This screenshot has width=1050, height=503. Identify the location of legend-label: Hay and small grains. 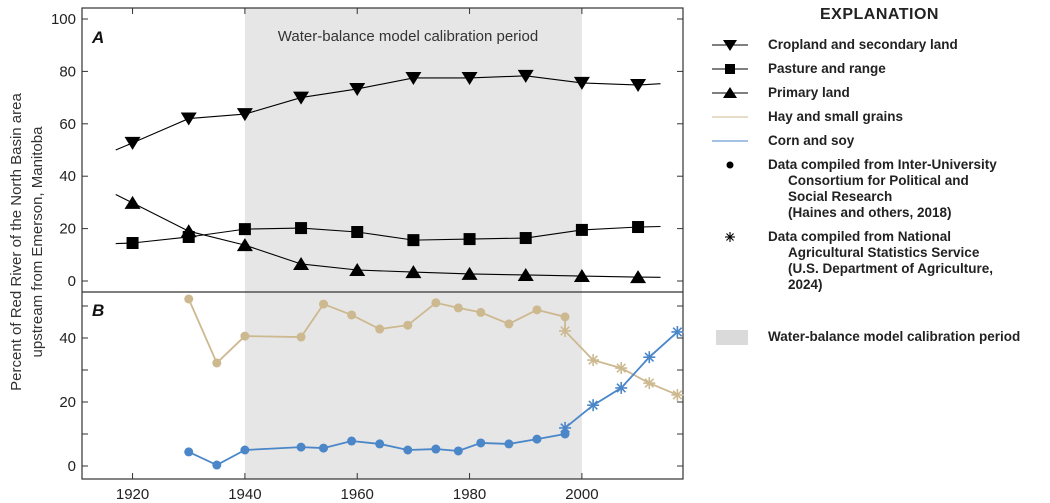
(836, 116).